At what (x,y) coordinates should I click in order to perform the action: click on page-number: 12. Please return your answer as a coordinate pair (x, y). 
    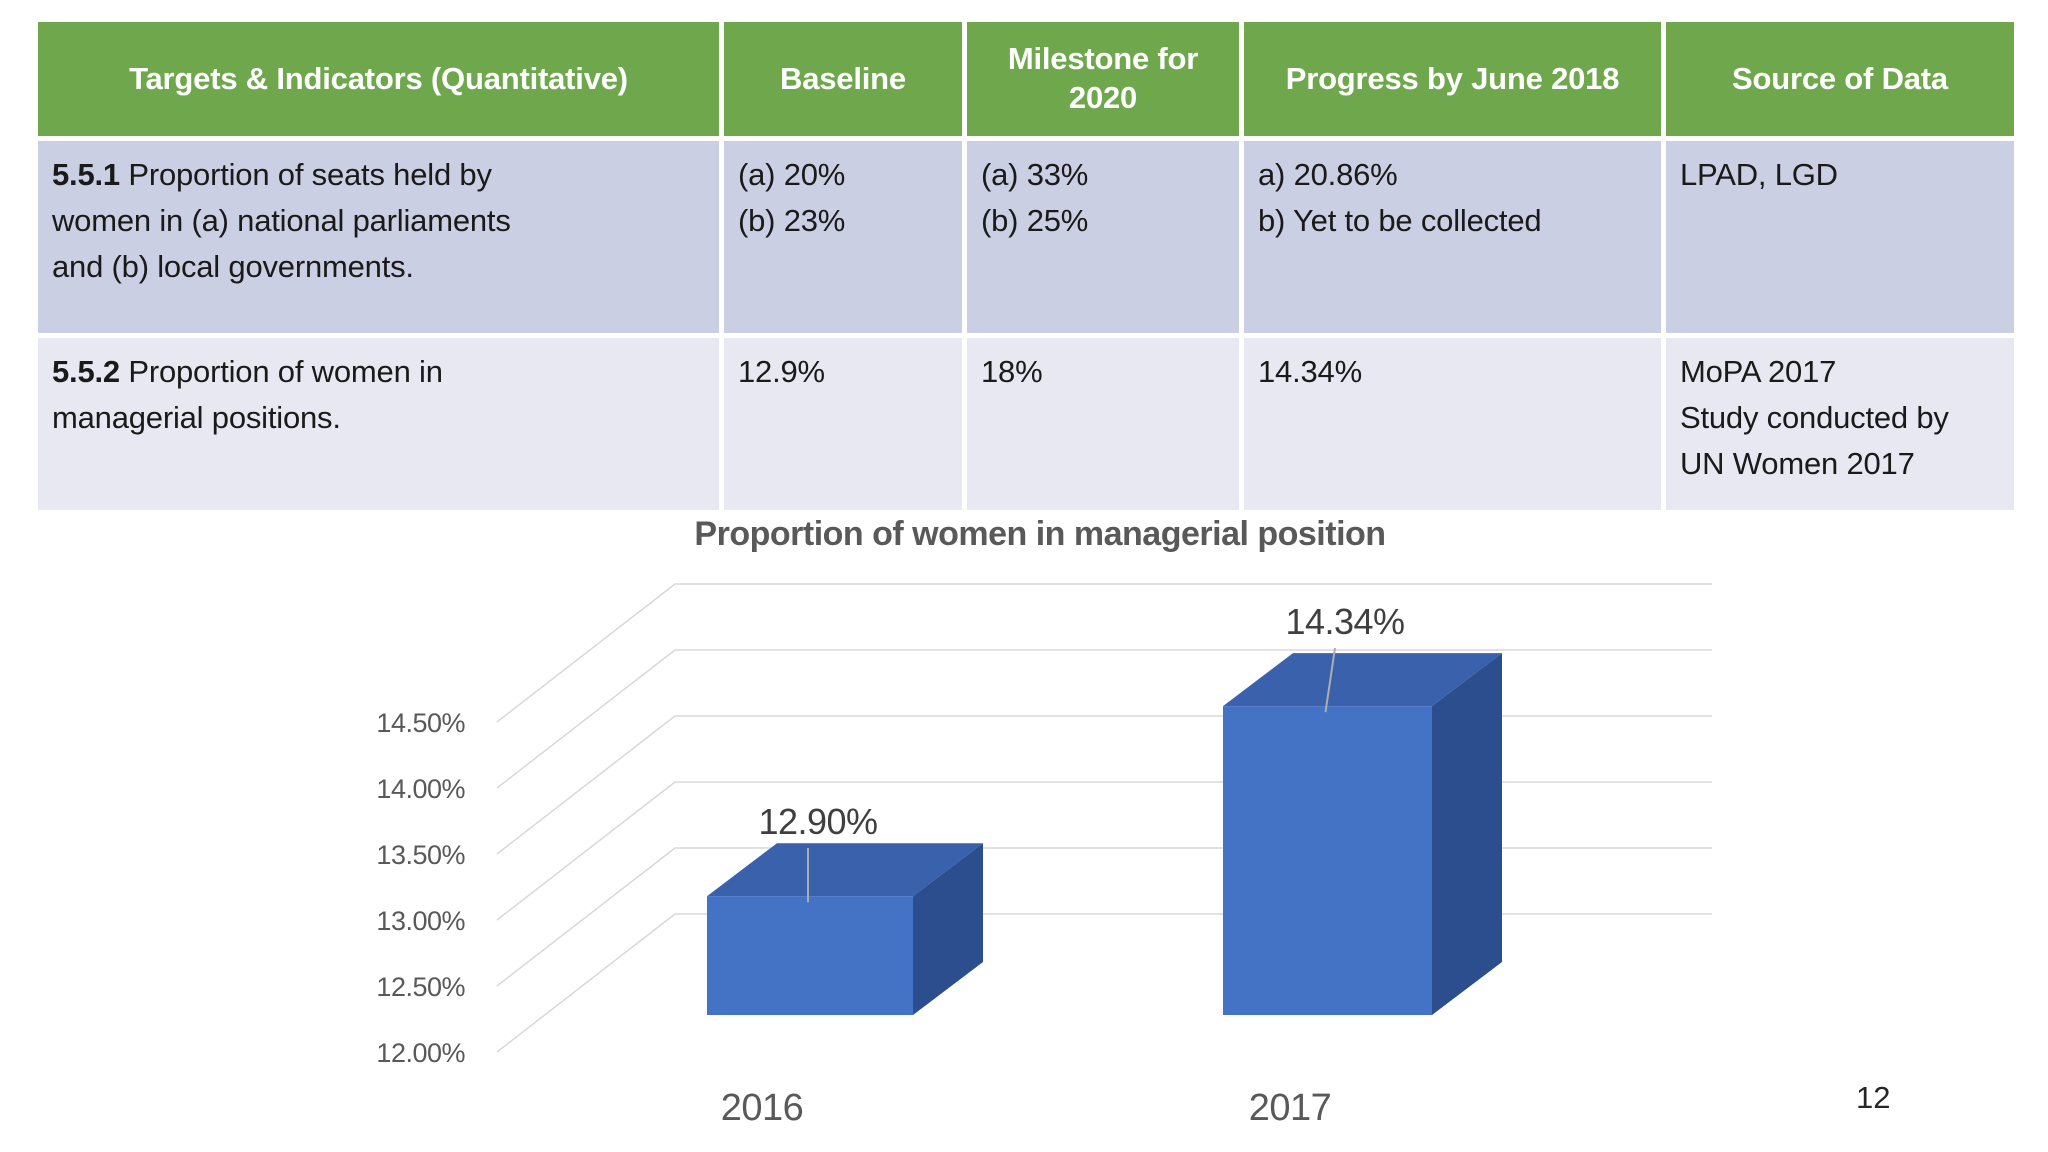
    Looking at the image, I should click on (1873, 1097).